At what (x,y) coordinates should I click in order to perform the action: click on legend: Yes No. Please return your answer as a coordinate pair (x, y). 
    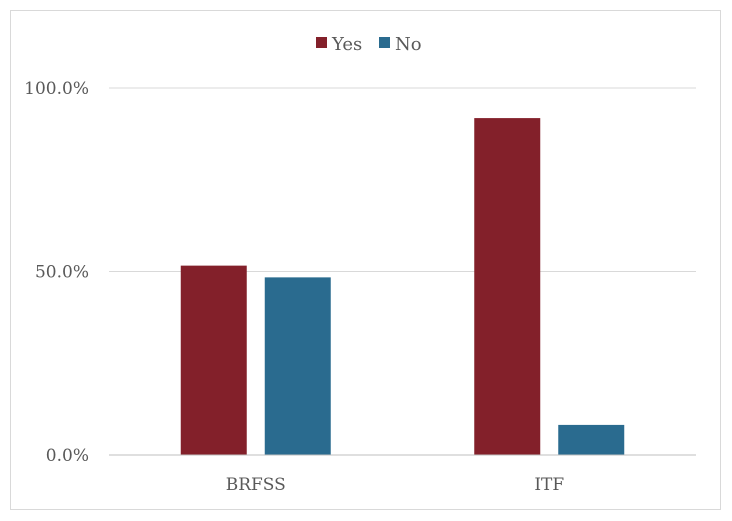
    Looking at the image, I should click on (369, 44).